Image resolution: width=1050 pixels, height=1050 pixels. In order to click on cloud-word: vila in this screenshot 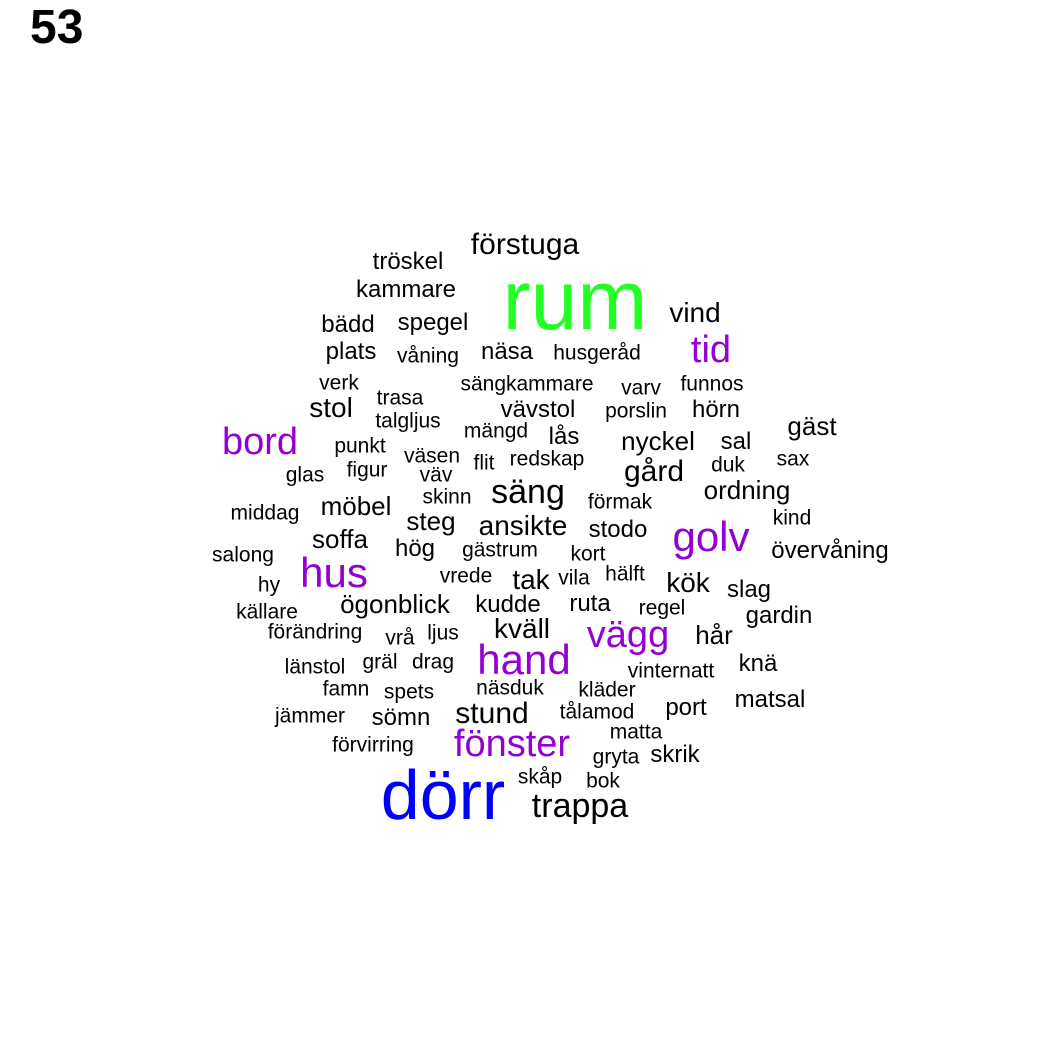, I will do `click(574, 578)`.